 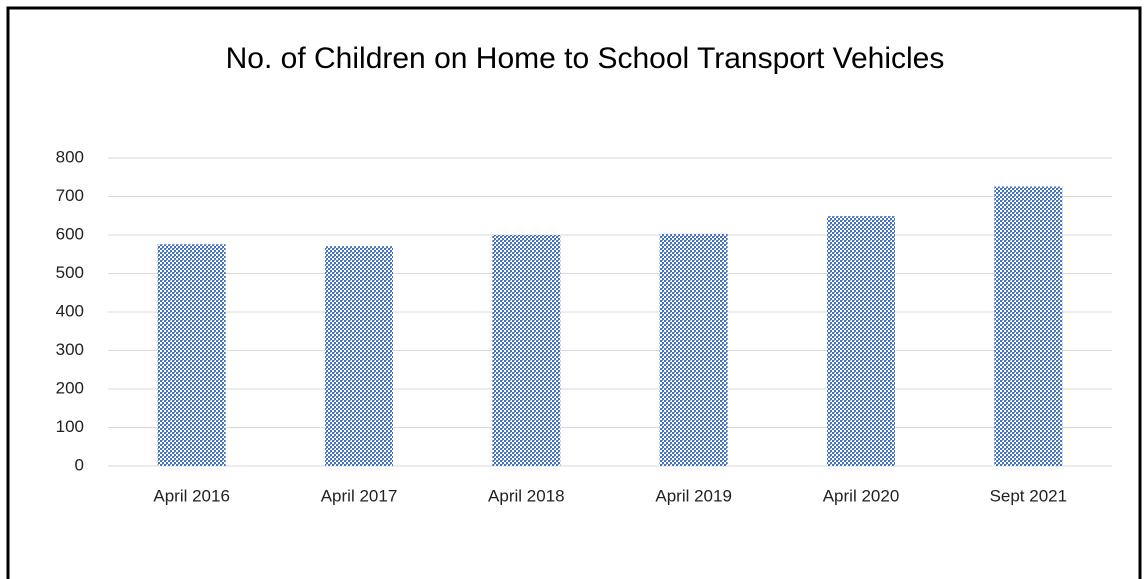 I want to click on y-tick-label: 400, so click(x=70, y=310).